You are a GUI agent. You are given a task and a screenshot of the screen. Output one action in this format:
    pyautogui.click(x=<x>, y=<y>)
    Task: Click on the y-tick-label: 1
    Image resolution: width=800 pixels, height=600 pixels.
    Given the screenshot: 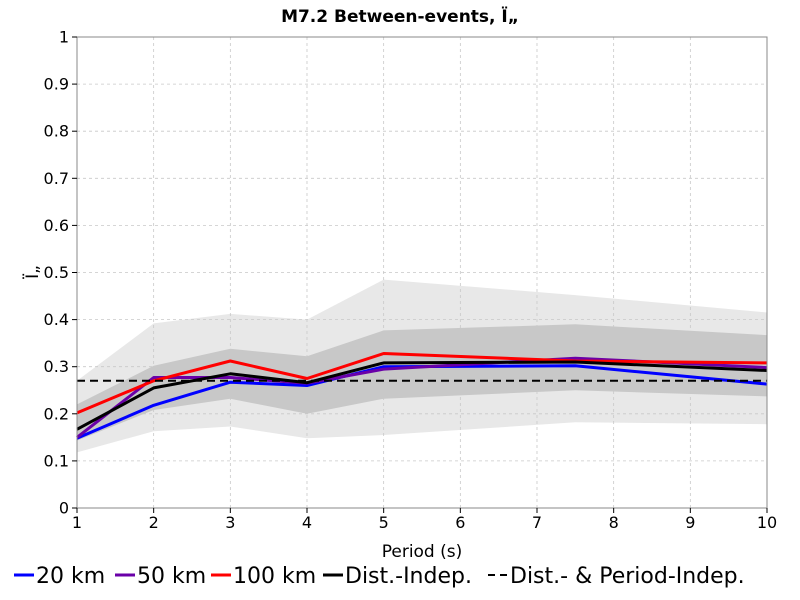 What is the action you would take?
    pyautogui.click(x=64, y=37)
    